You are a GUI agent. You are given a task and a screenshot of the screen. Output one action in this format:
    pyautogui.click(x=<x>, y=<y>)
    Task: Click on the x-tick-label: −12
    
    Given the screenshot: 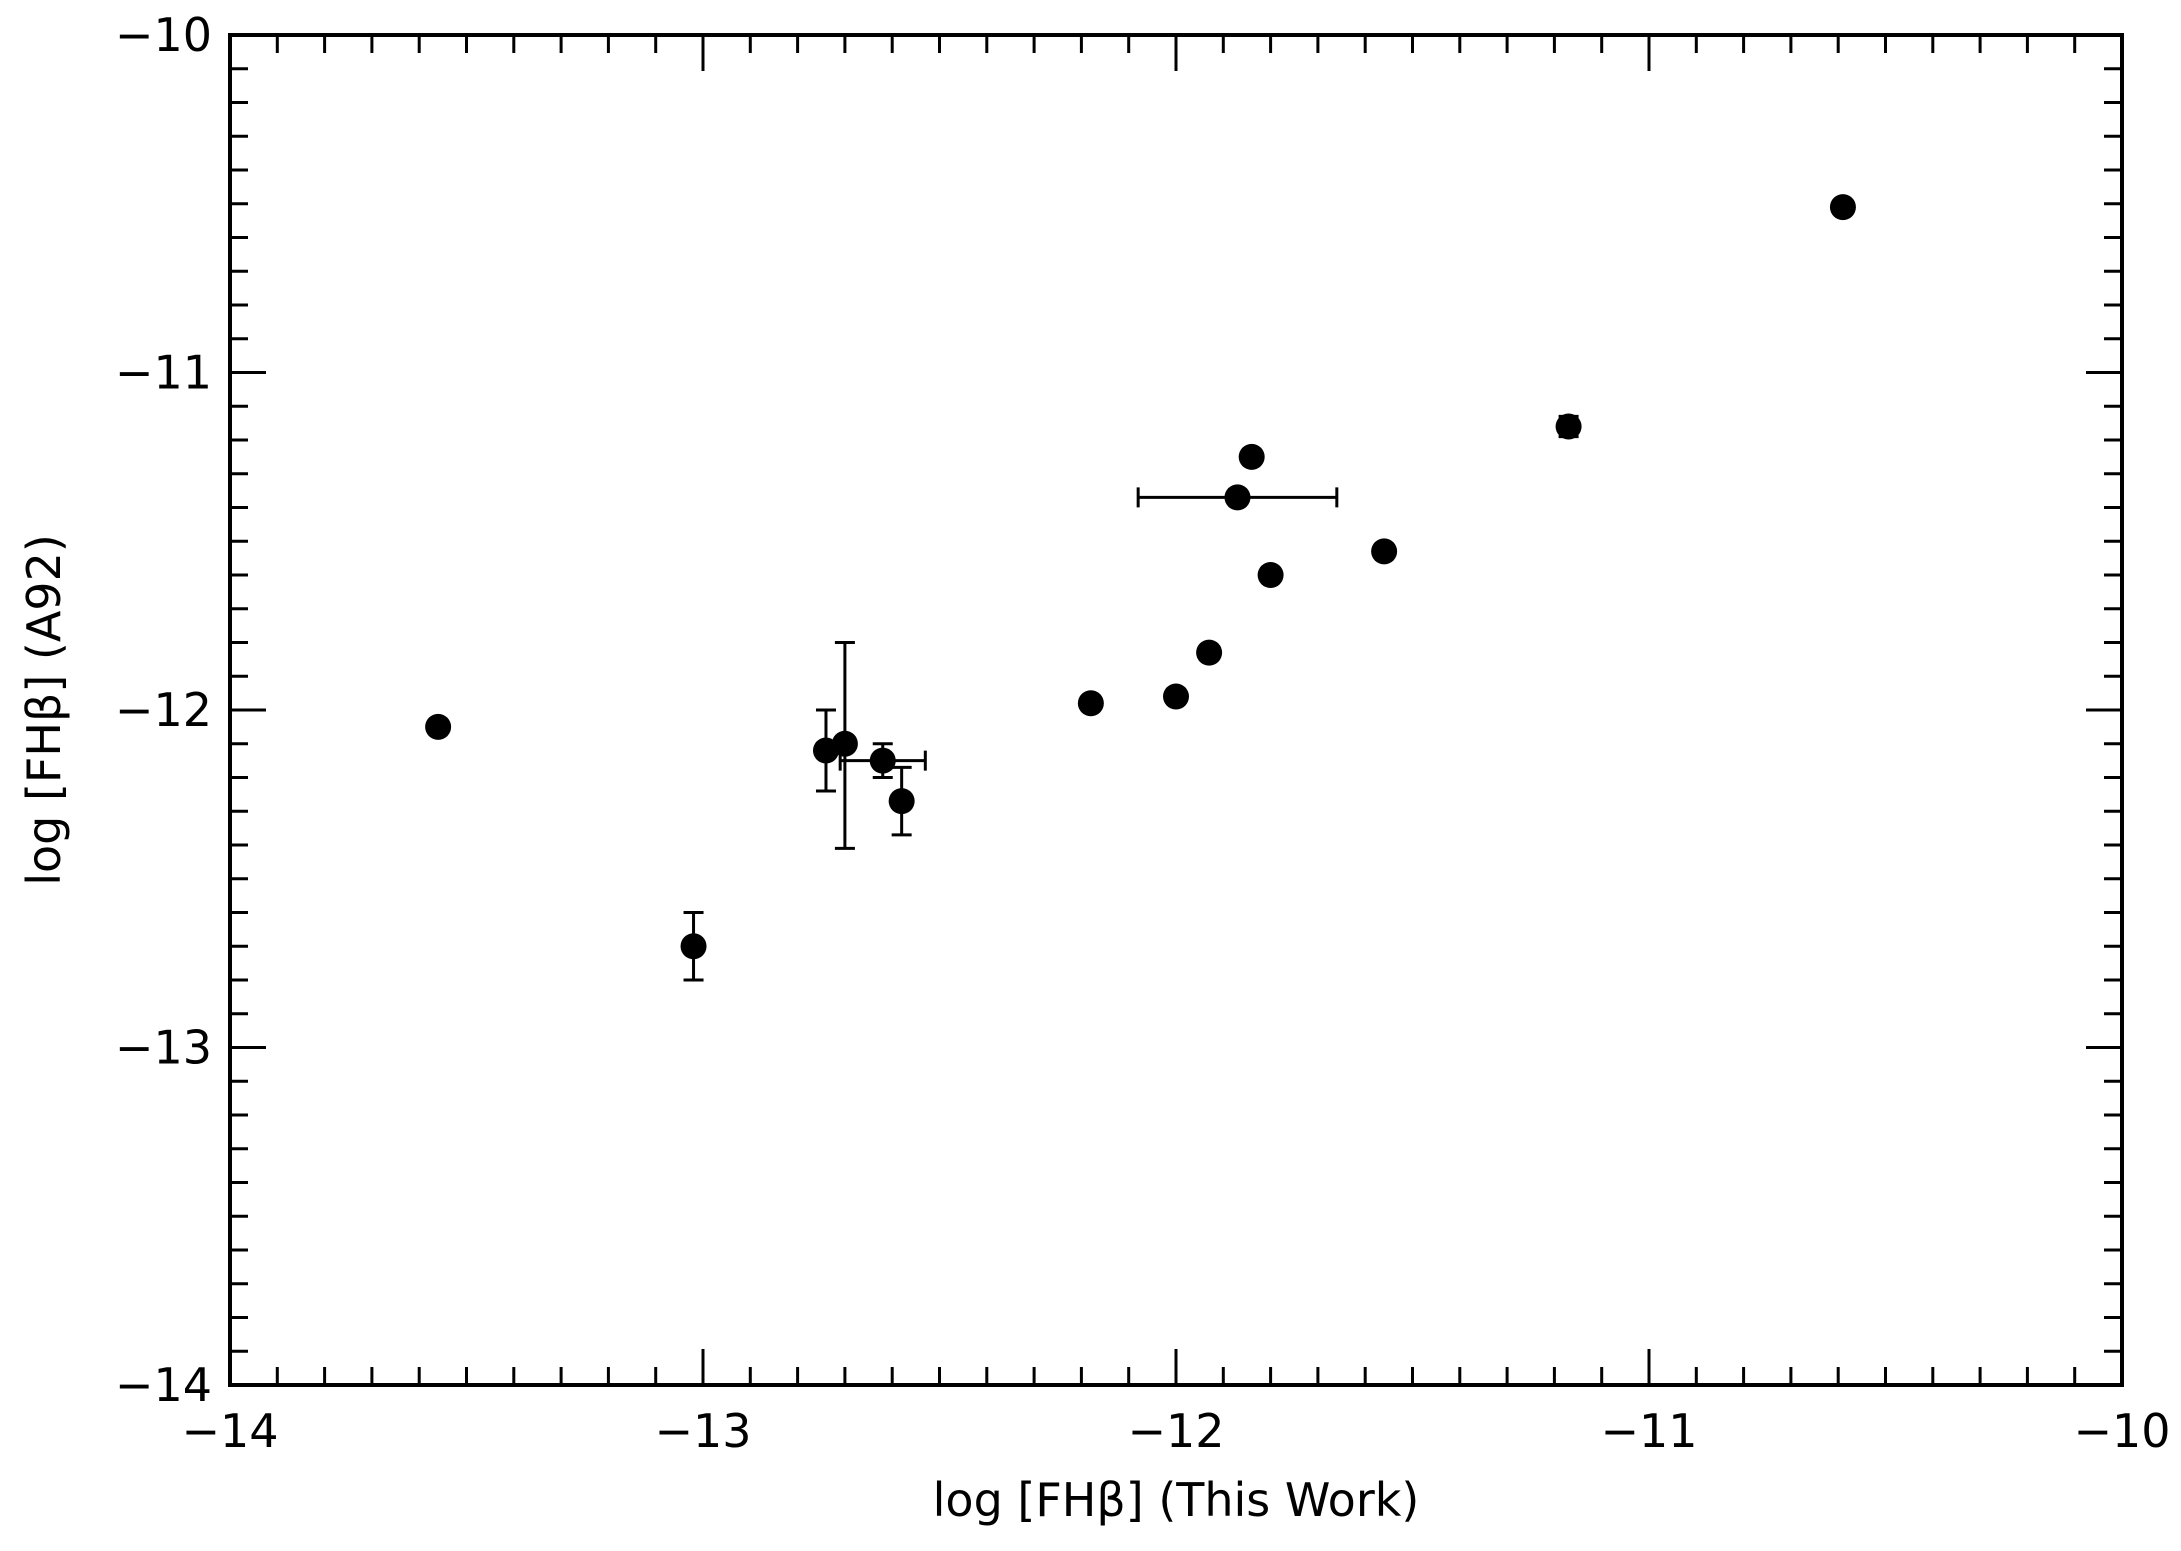 What is the action you would take?
    pyautogui.click(x=1175, y=1431)
    